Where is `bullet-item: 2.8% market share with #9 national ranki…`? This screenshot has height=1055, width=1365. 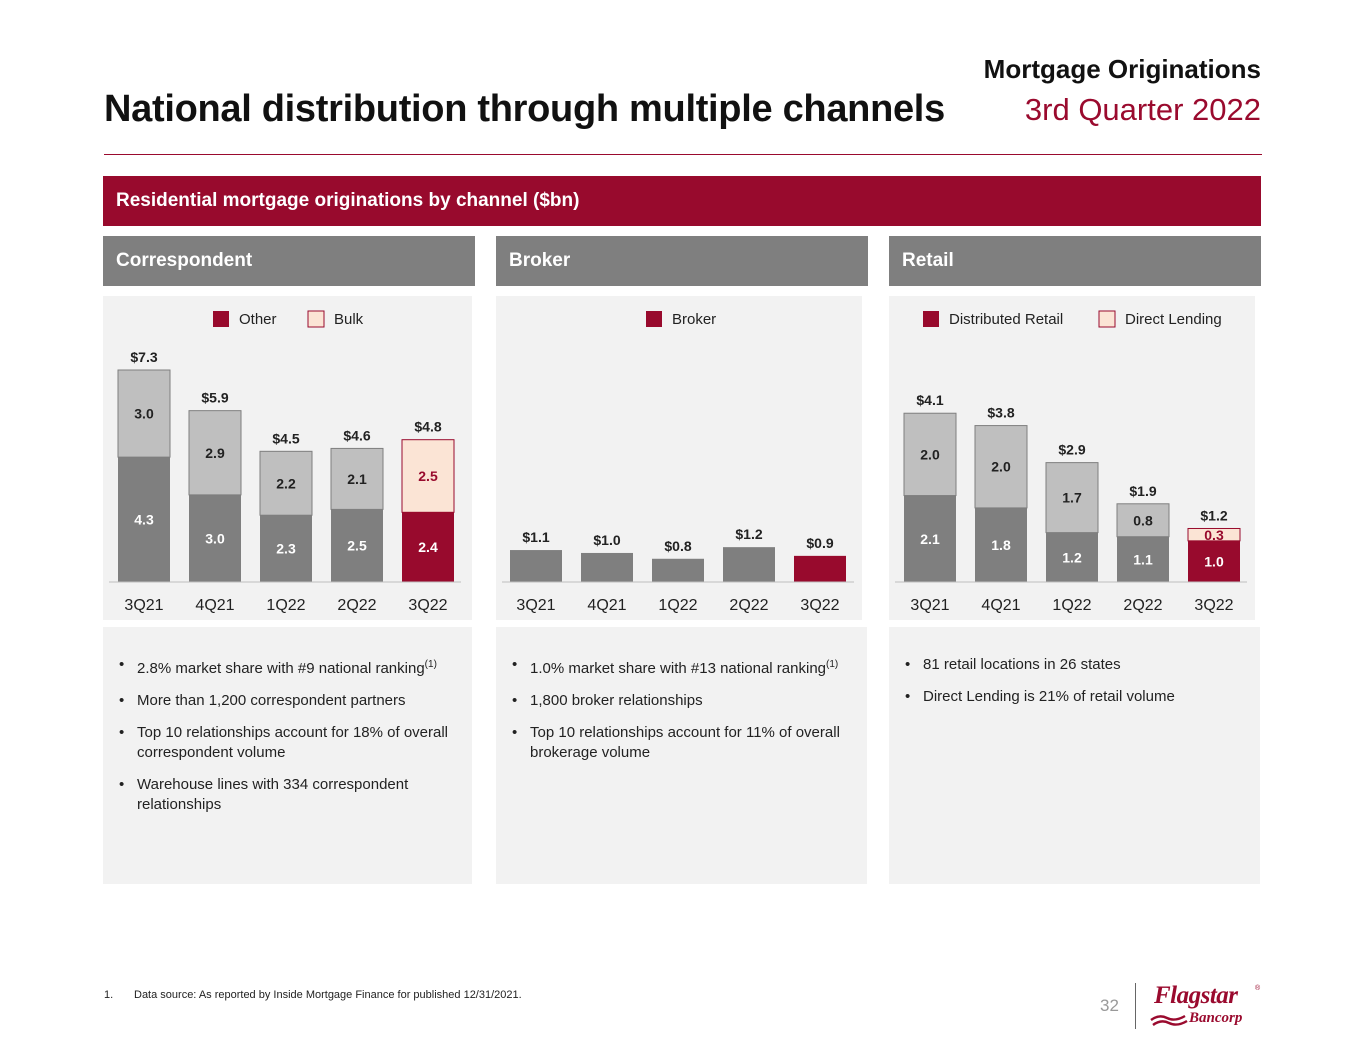
bullet-item: 2.8% market share with #9 national ranki… is located at coordinates (290, 667).